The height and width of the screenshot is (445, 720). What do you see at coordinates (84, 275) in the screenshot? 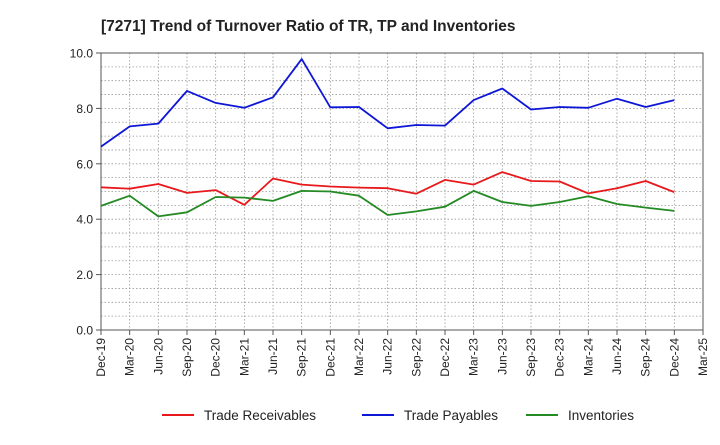
I see `y-tick-label: 2.0` at bounding box center [84, 275].